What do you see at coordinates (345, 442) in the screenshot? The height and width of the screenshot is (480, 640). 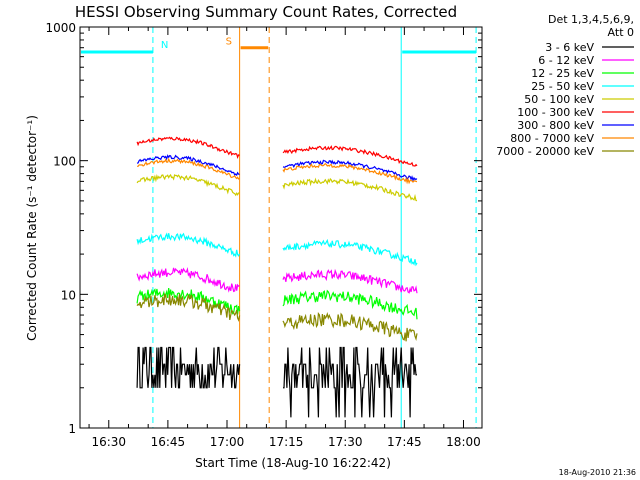 I see `x-tick-label-4: 17:30` at bounding box center [345, 442].